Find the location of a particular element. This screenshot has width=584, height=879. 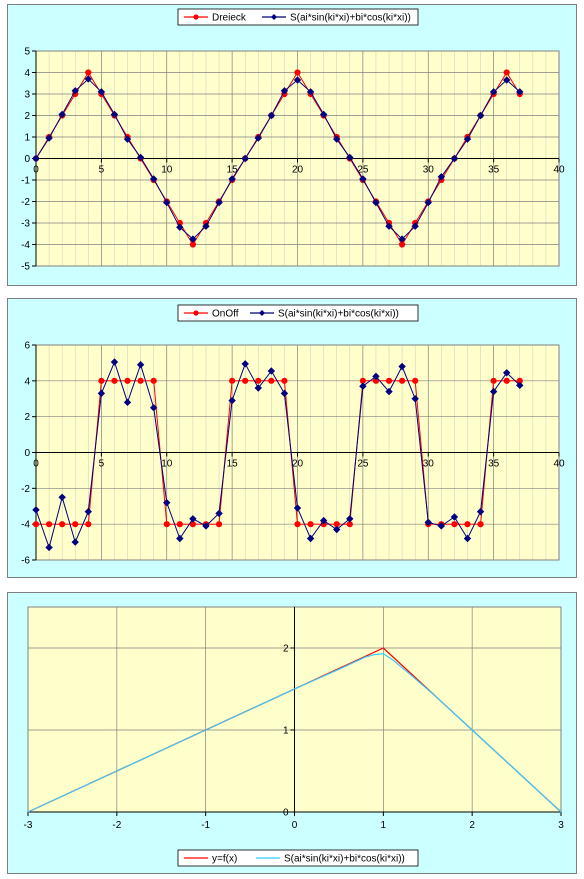

legend-label: Dreieck is located at coordinates (229, 18).